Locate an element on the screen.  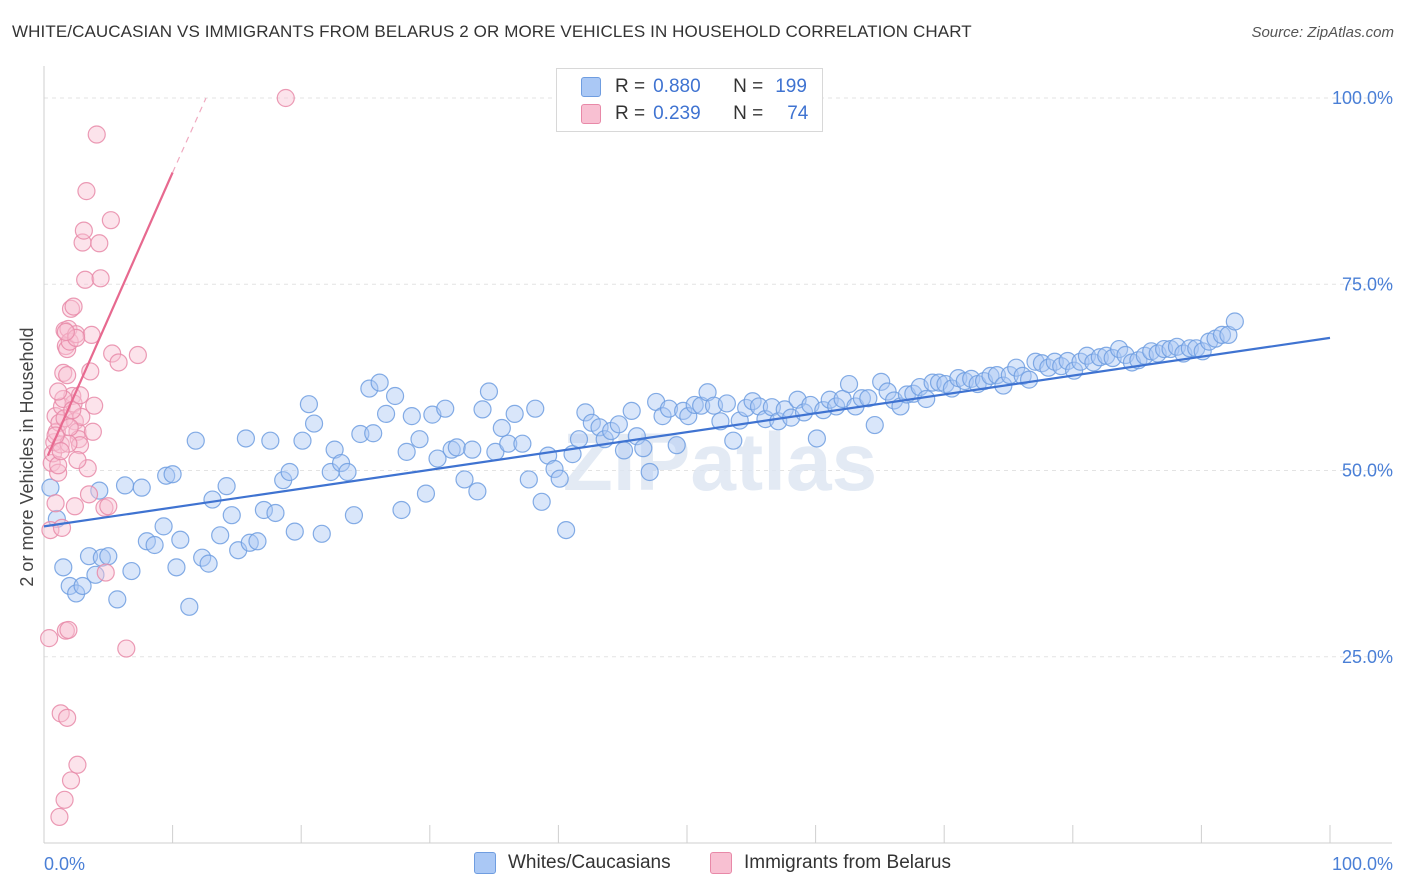
y-axis-label: 2 or more Vehicles in Household is located at coordinates (27, 456).